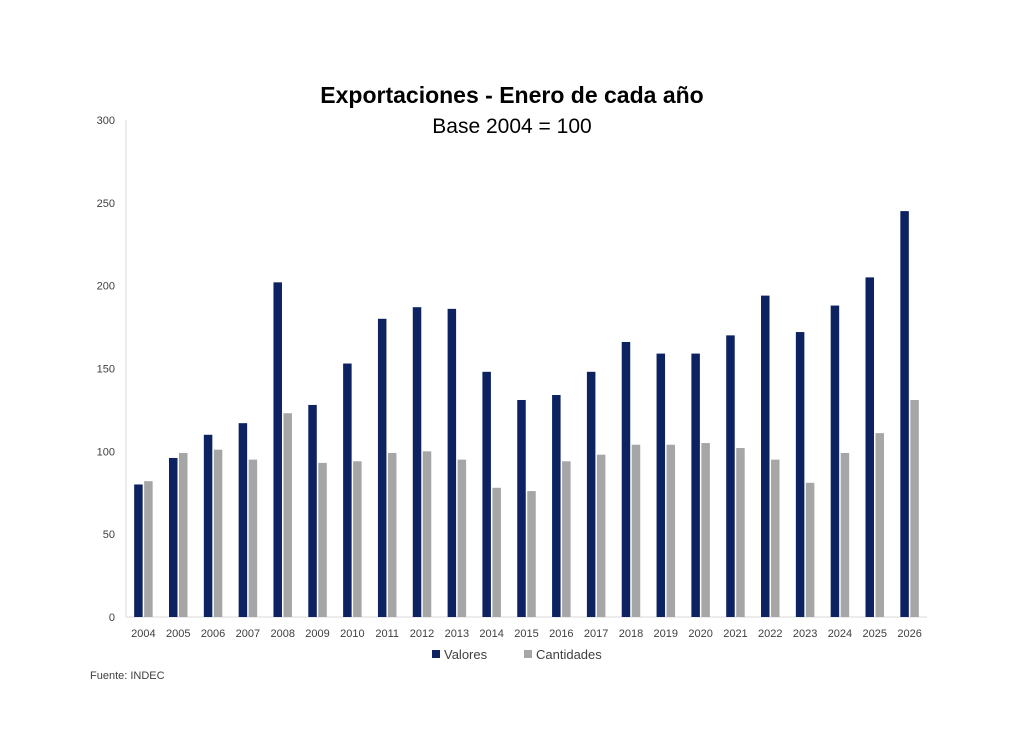 The height and width of the screenshot is (743, 1024). What do you see at coordinates (835, 461) in the screenshot?
I see `bar-valores-2024` at bounding box center [835, 461].